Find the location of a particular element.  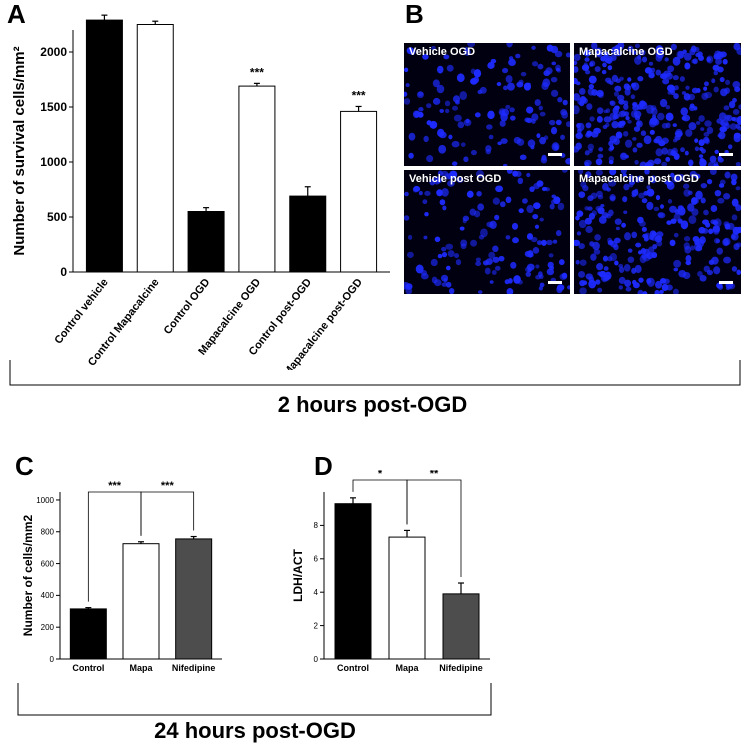

y-tick-label: 600 is located at coordinates (48, 563).